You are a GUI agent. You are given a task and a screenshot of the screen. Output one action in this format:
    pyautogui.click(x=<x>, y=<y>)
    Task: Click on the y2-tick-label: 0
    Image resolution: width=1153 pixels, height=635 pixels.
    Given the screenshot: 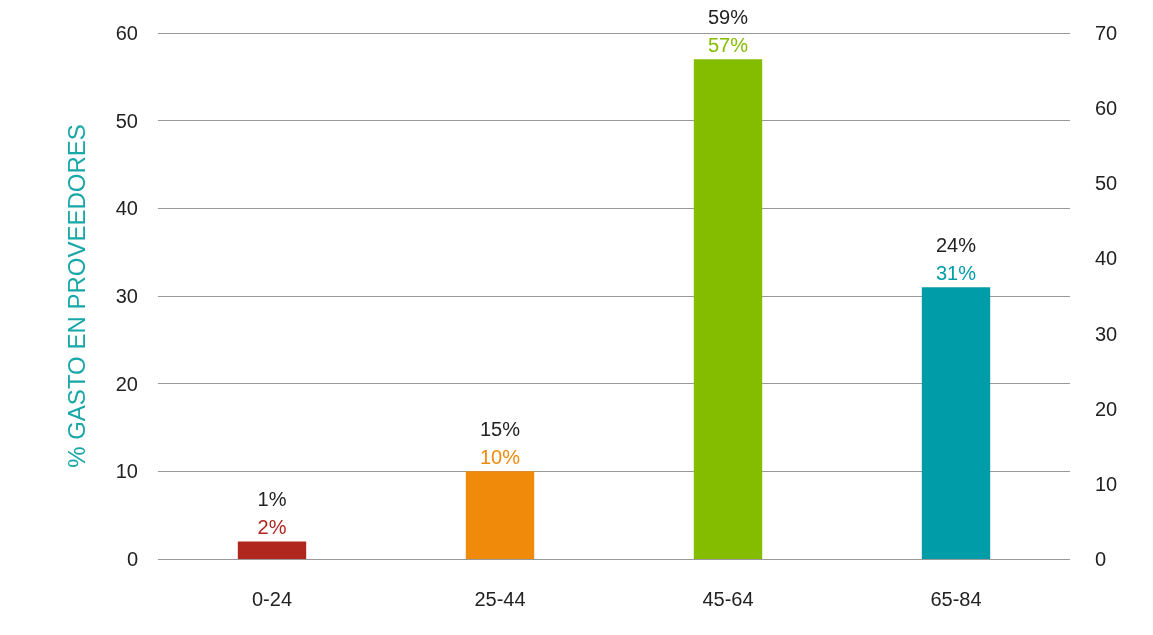 What is the action you would take?
    pyautogui.click(x=1101, y=559)
    